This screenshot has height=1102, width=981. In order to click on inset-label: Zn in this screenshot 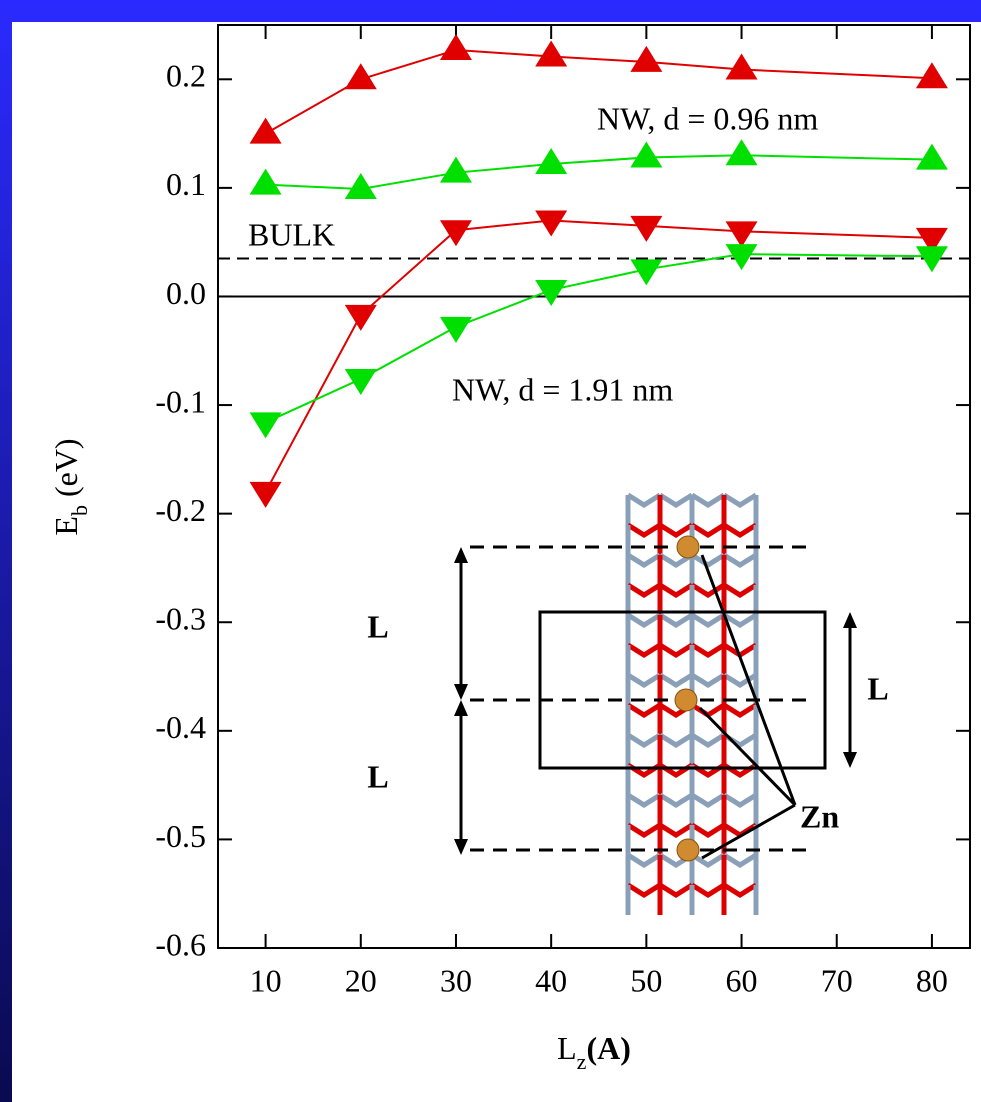, I will do `click(819, 816)`.